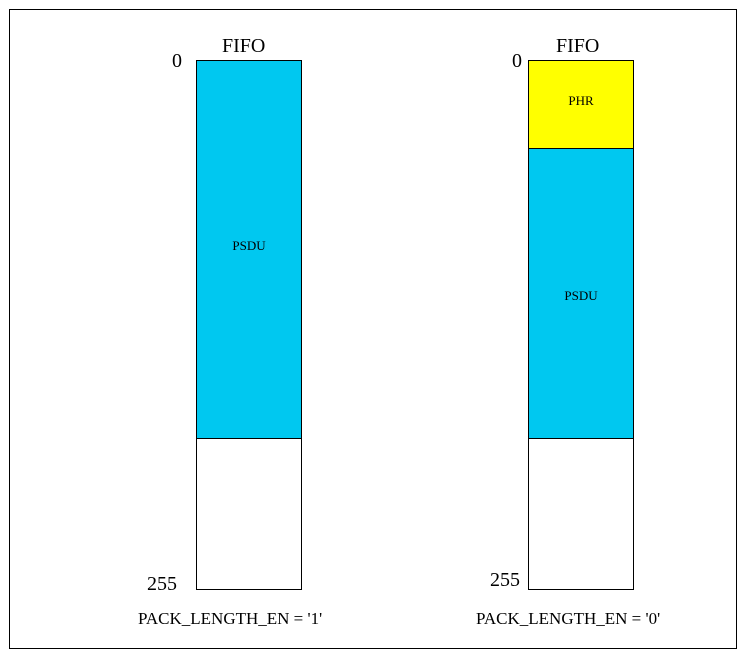  I want to click on right-phr-segment: PHR, so click(581, 105).